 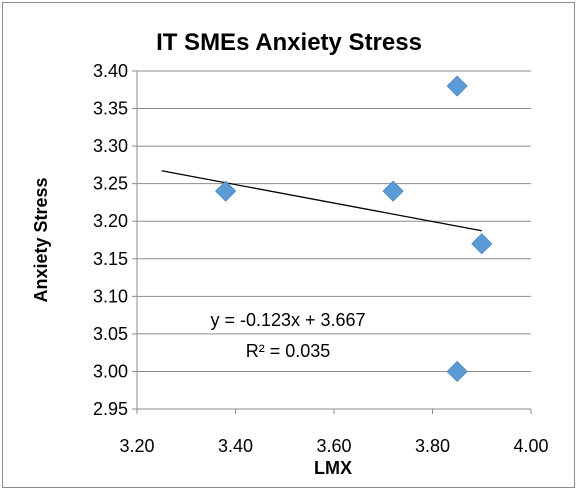 What do you see at coordinates (287, 320) in the screenshot?
I see `trendline-equation: y = -0.123x + 3.667` at bounding box center [287, 320].